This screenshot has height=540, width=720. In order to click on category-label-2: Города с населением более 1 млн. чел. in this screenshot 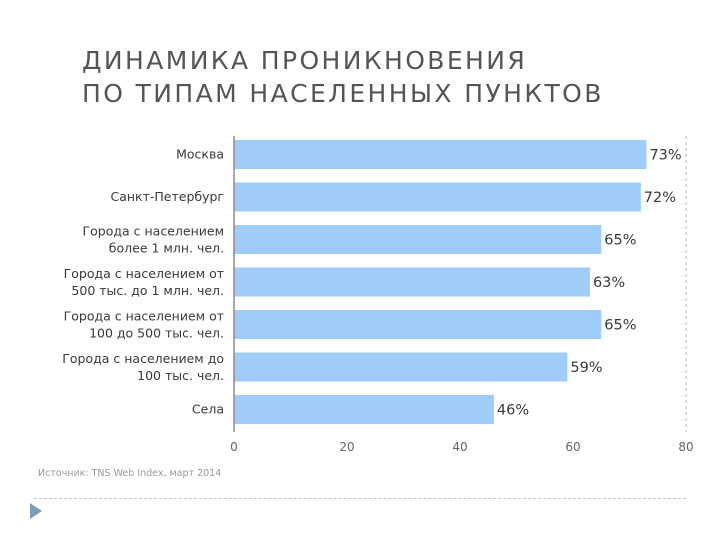, I will do `click(153, 240)`.